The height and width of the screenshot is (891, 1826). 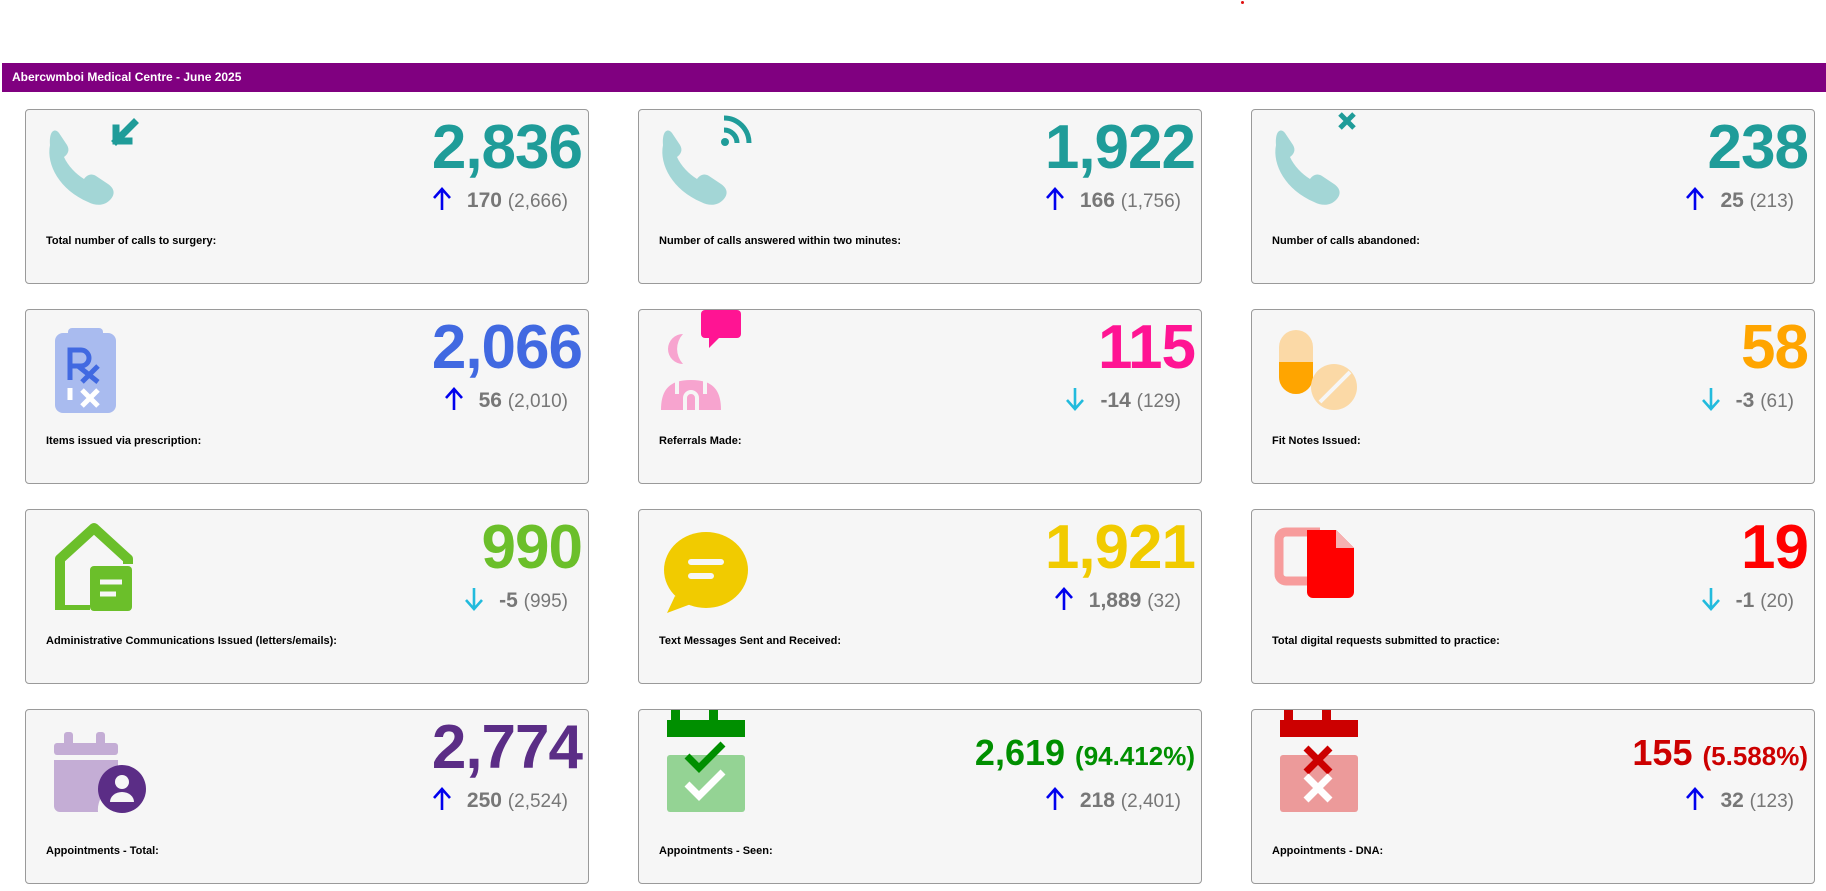 What do you see at coordinates (1662, 752) in the screenshot?
I see `appointments-dna-count: 155` at bounding box center [1662, 752].